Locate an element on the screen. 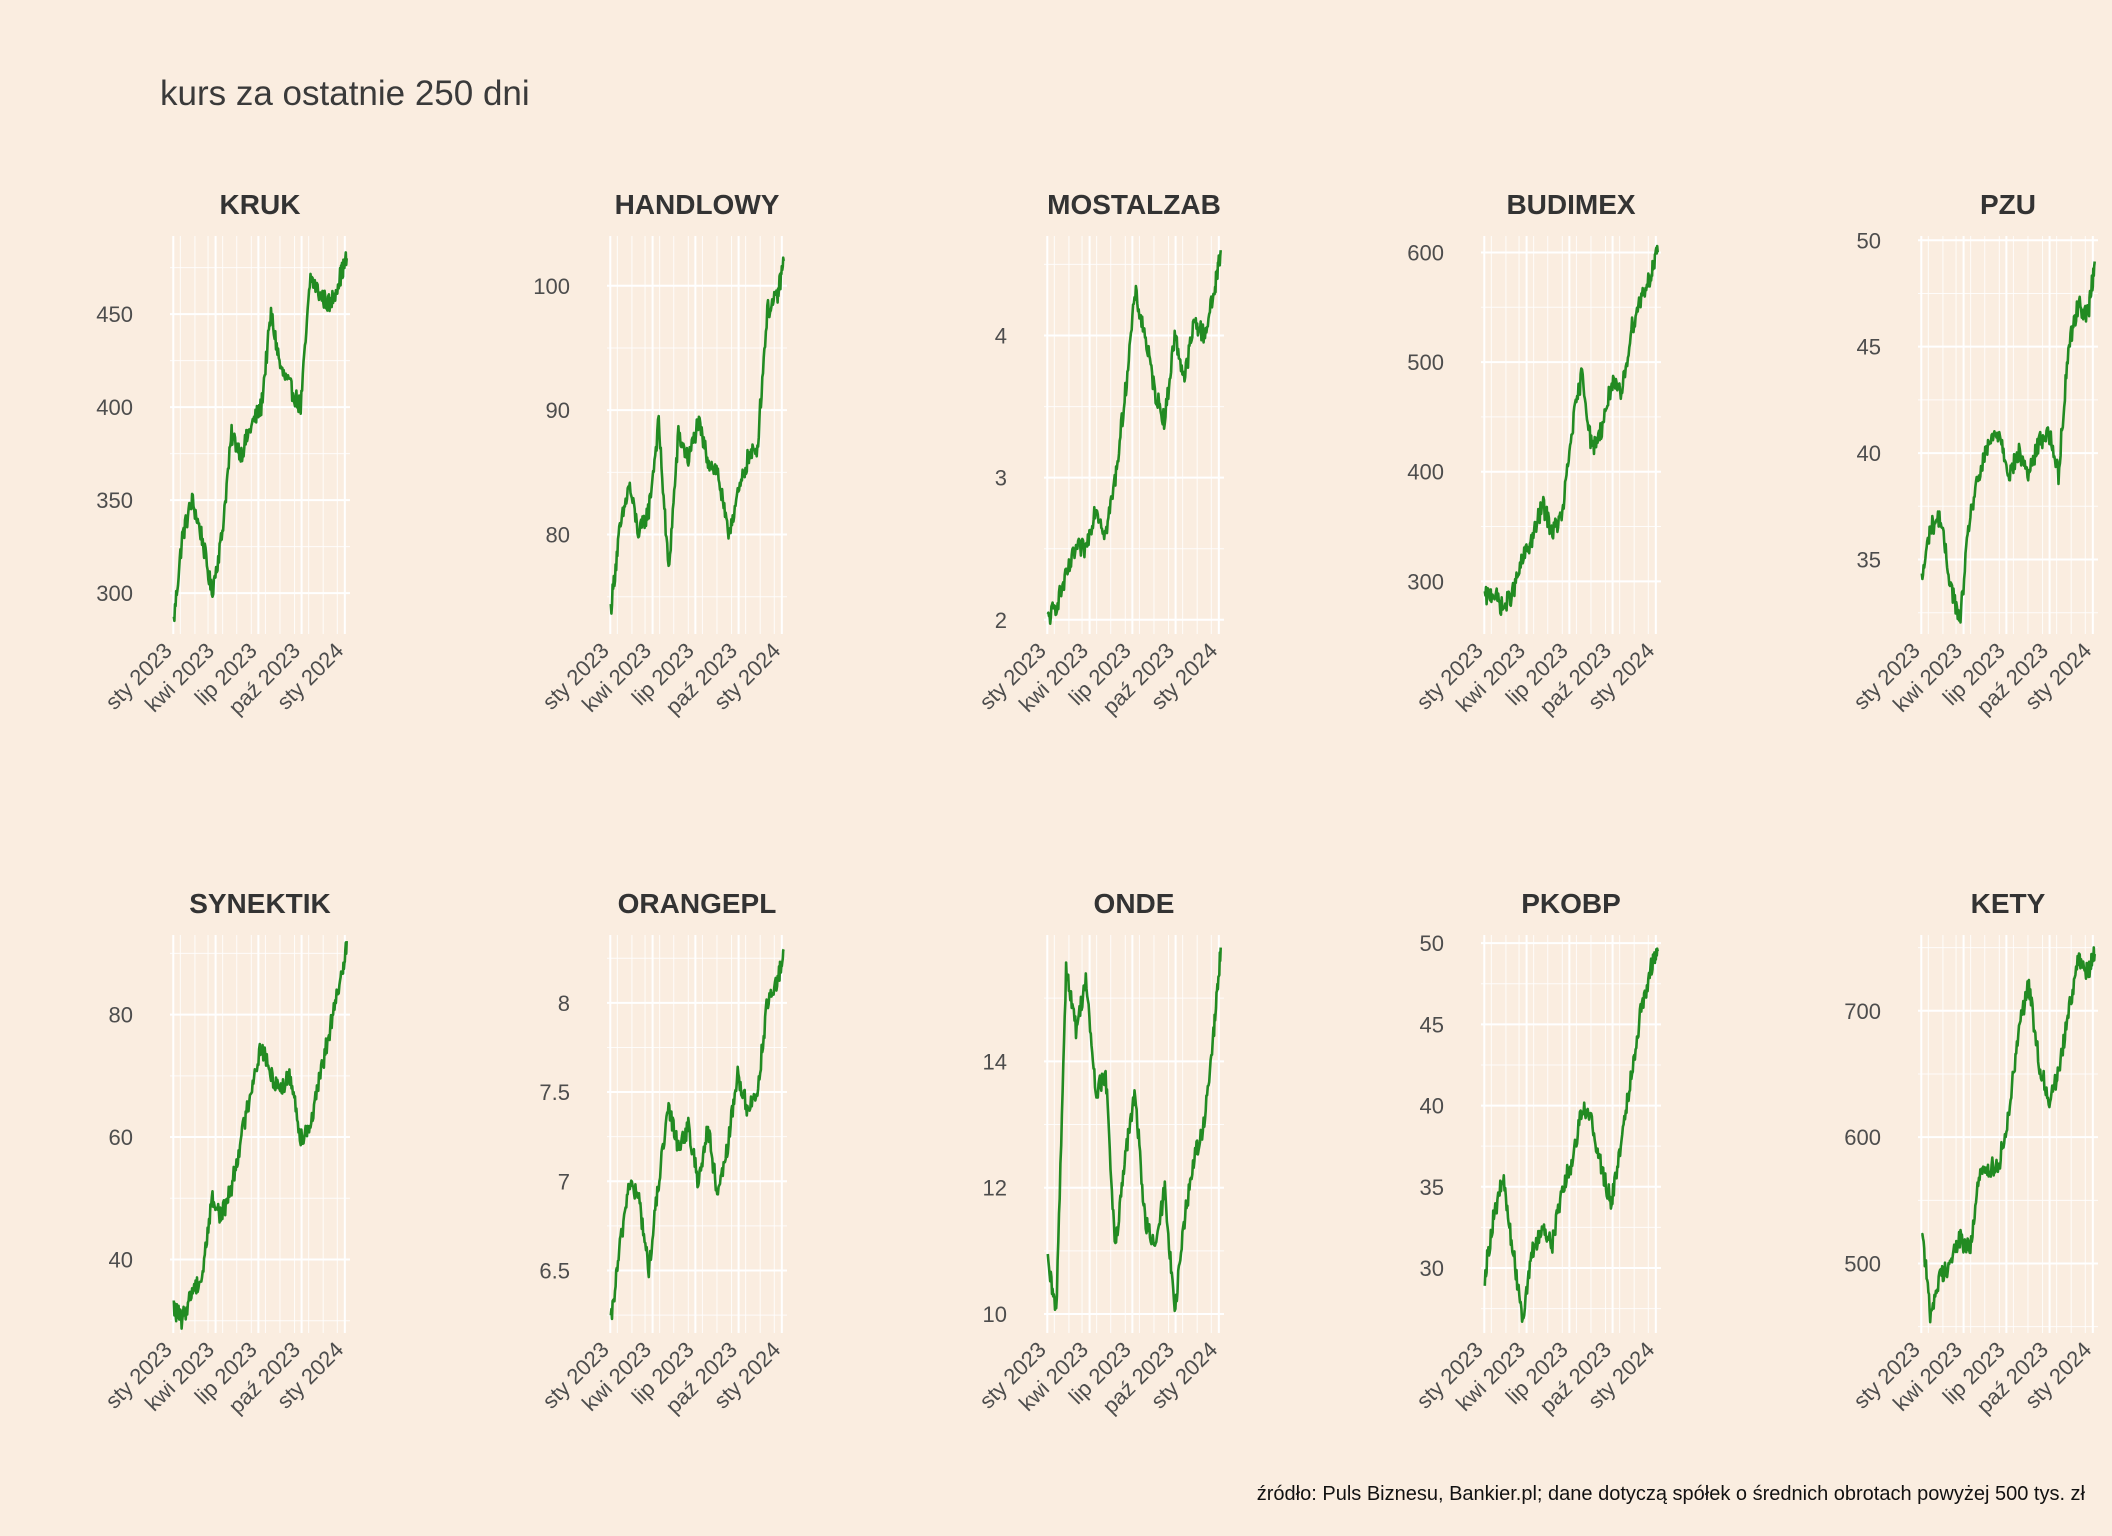 This screenshot has width=2112, height=1536. panel-title: PKOBP is located at coordinates (1571, 903).